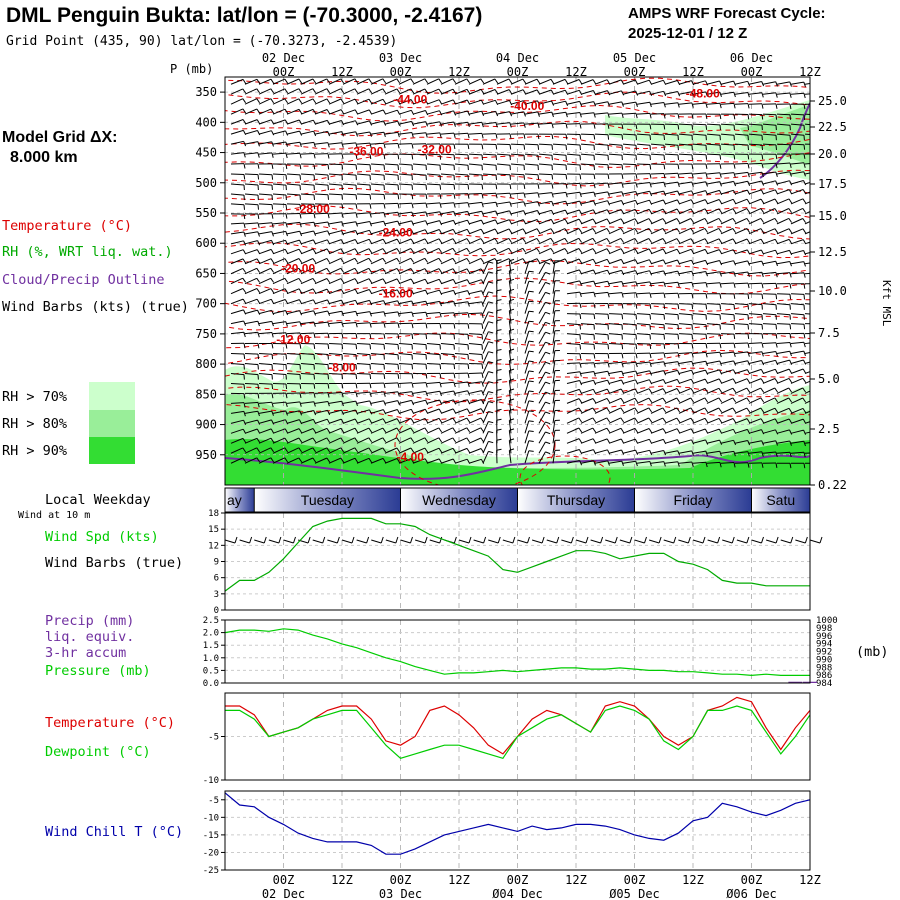 The image size is (900, 900). I want to click on precip-bar, so click(795, 682).